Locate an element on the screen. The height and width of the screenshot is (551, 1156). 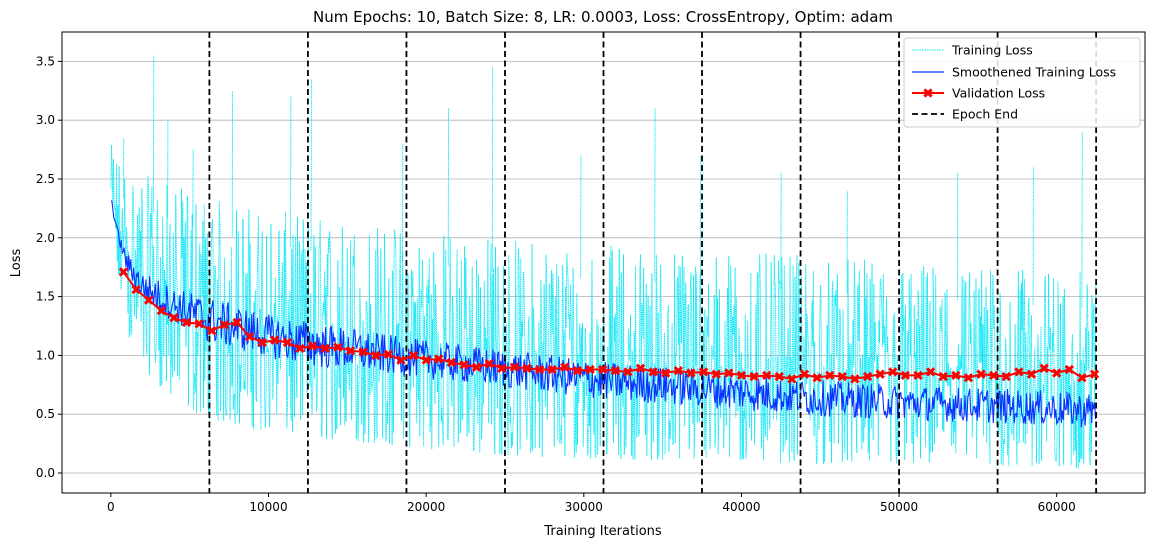
y-tick-label: 1.0 is located at coordinates (45, 355).